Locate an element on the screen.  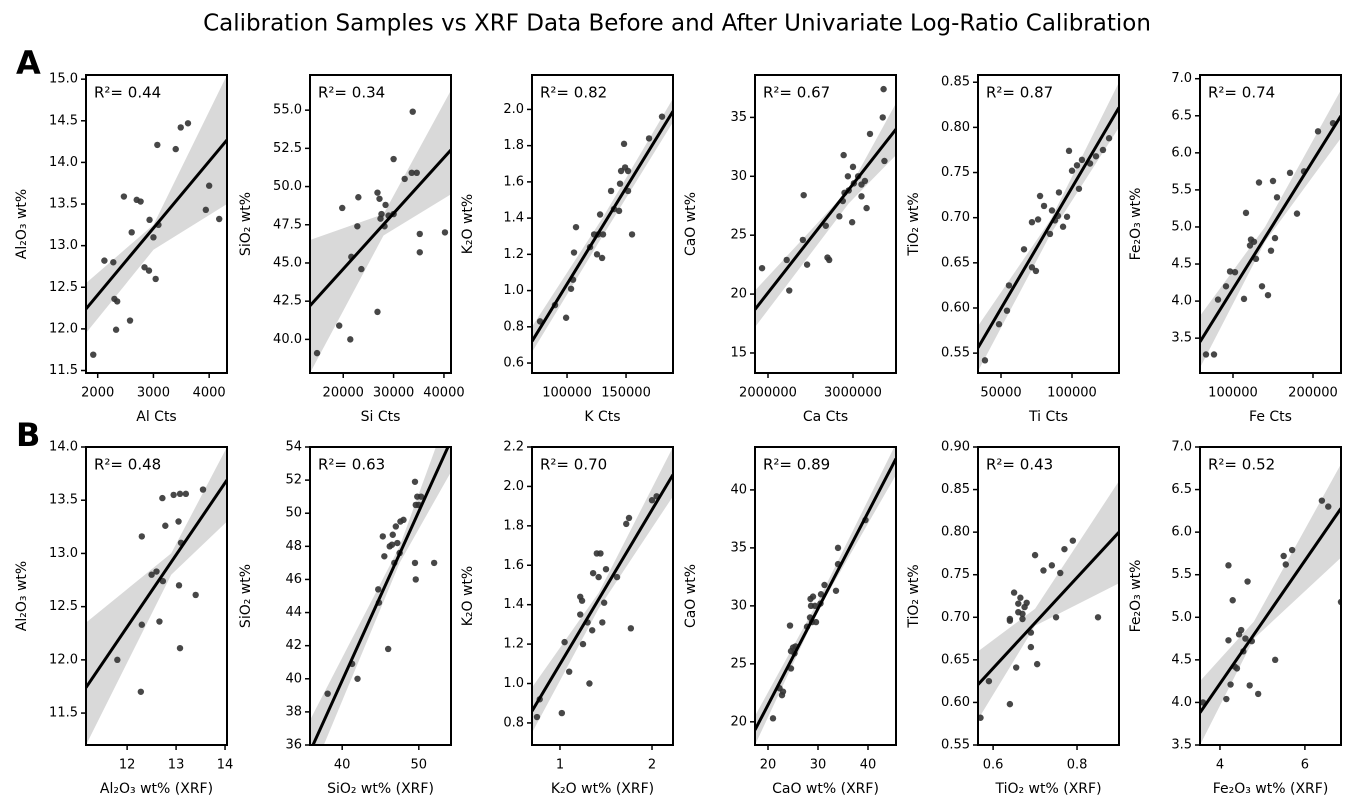
y-tick-label: 4.0 is located at coordinates (1181, 301).